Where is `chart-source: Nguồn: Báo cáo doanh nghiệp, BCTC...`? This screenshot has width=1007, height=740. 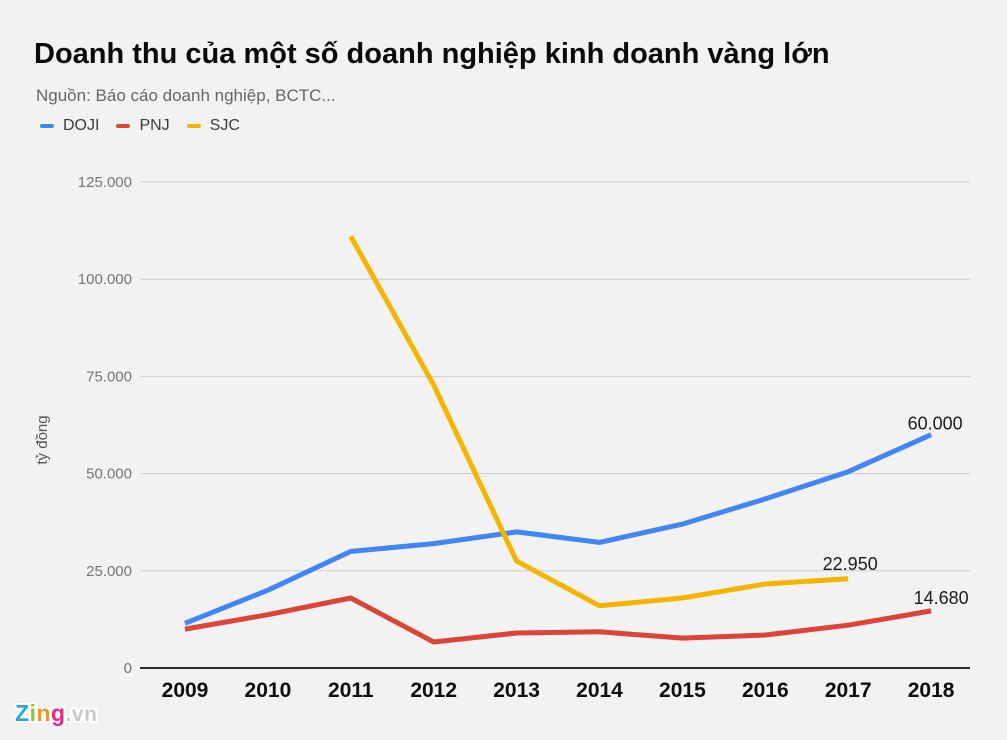
chart-source: Nguồn: Báo cáo doanh nghiệp, BCTC... is located at coordinates (186, 95).